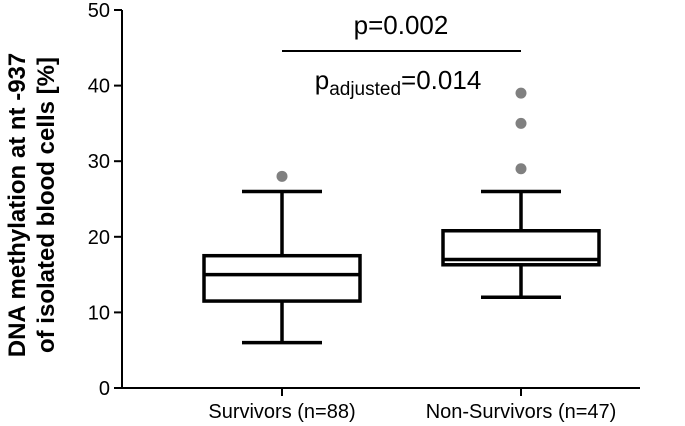 The height and width of the screenshot is (426, 685). Describe the element at coordinates (365, 89) in the screenshot. I see `p-adjusted-subscript: adjusted` at that location.